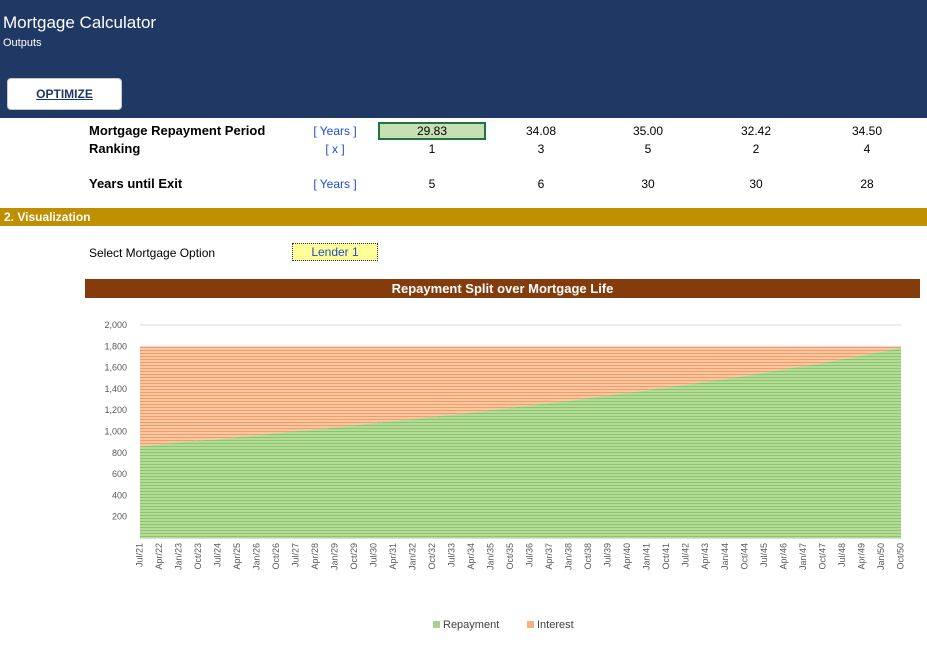  Describe the element at coordinates (152, 253) in the screenshot. I see `select-mortgage-label: Select Mortgage Option` at that location.